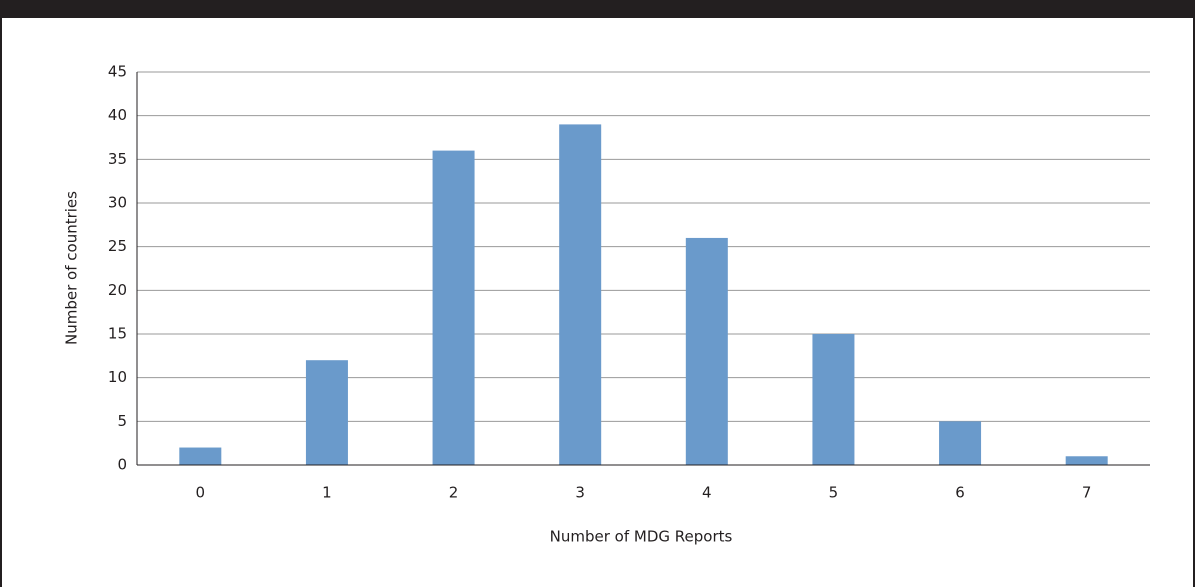  I want to click on y-tick-label: 25, so click(117, 246).